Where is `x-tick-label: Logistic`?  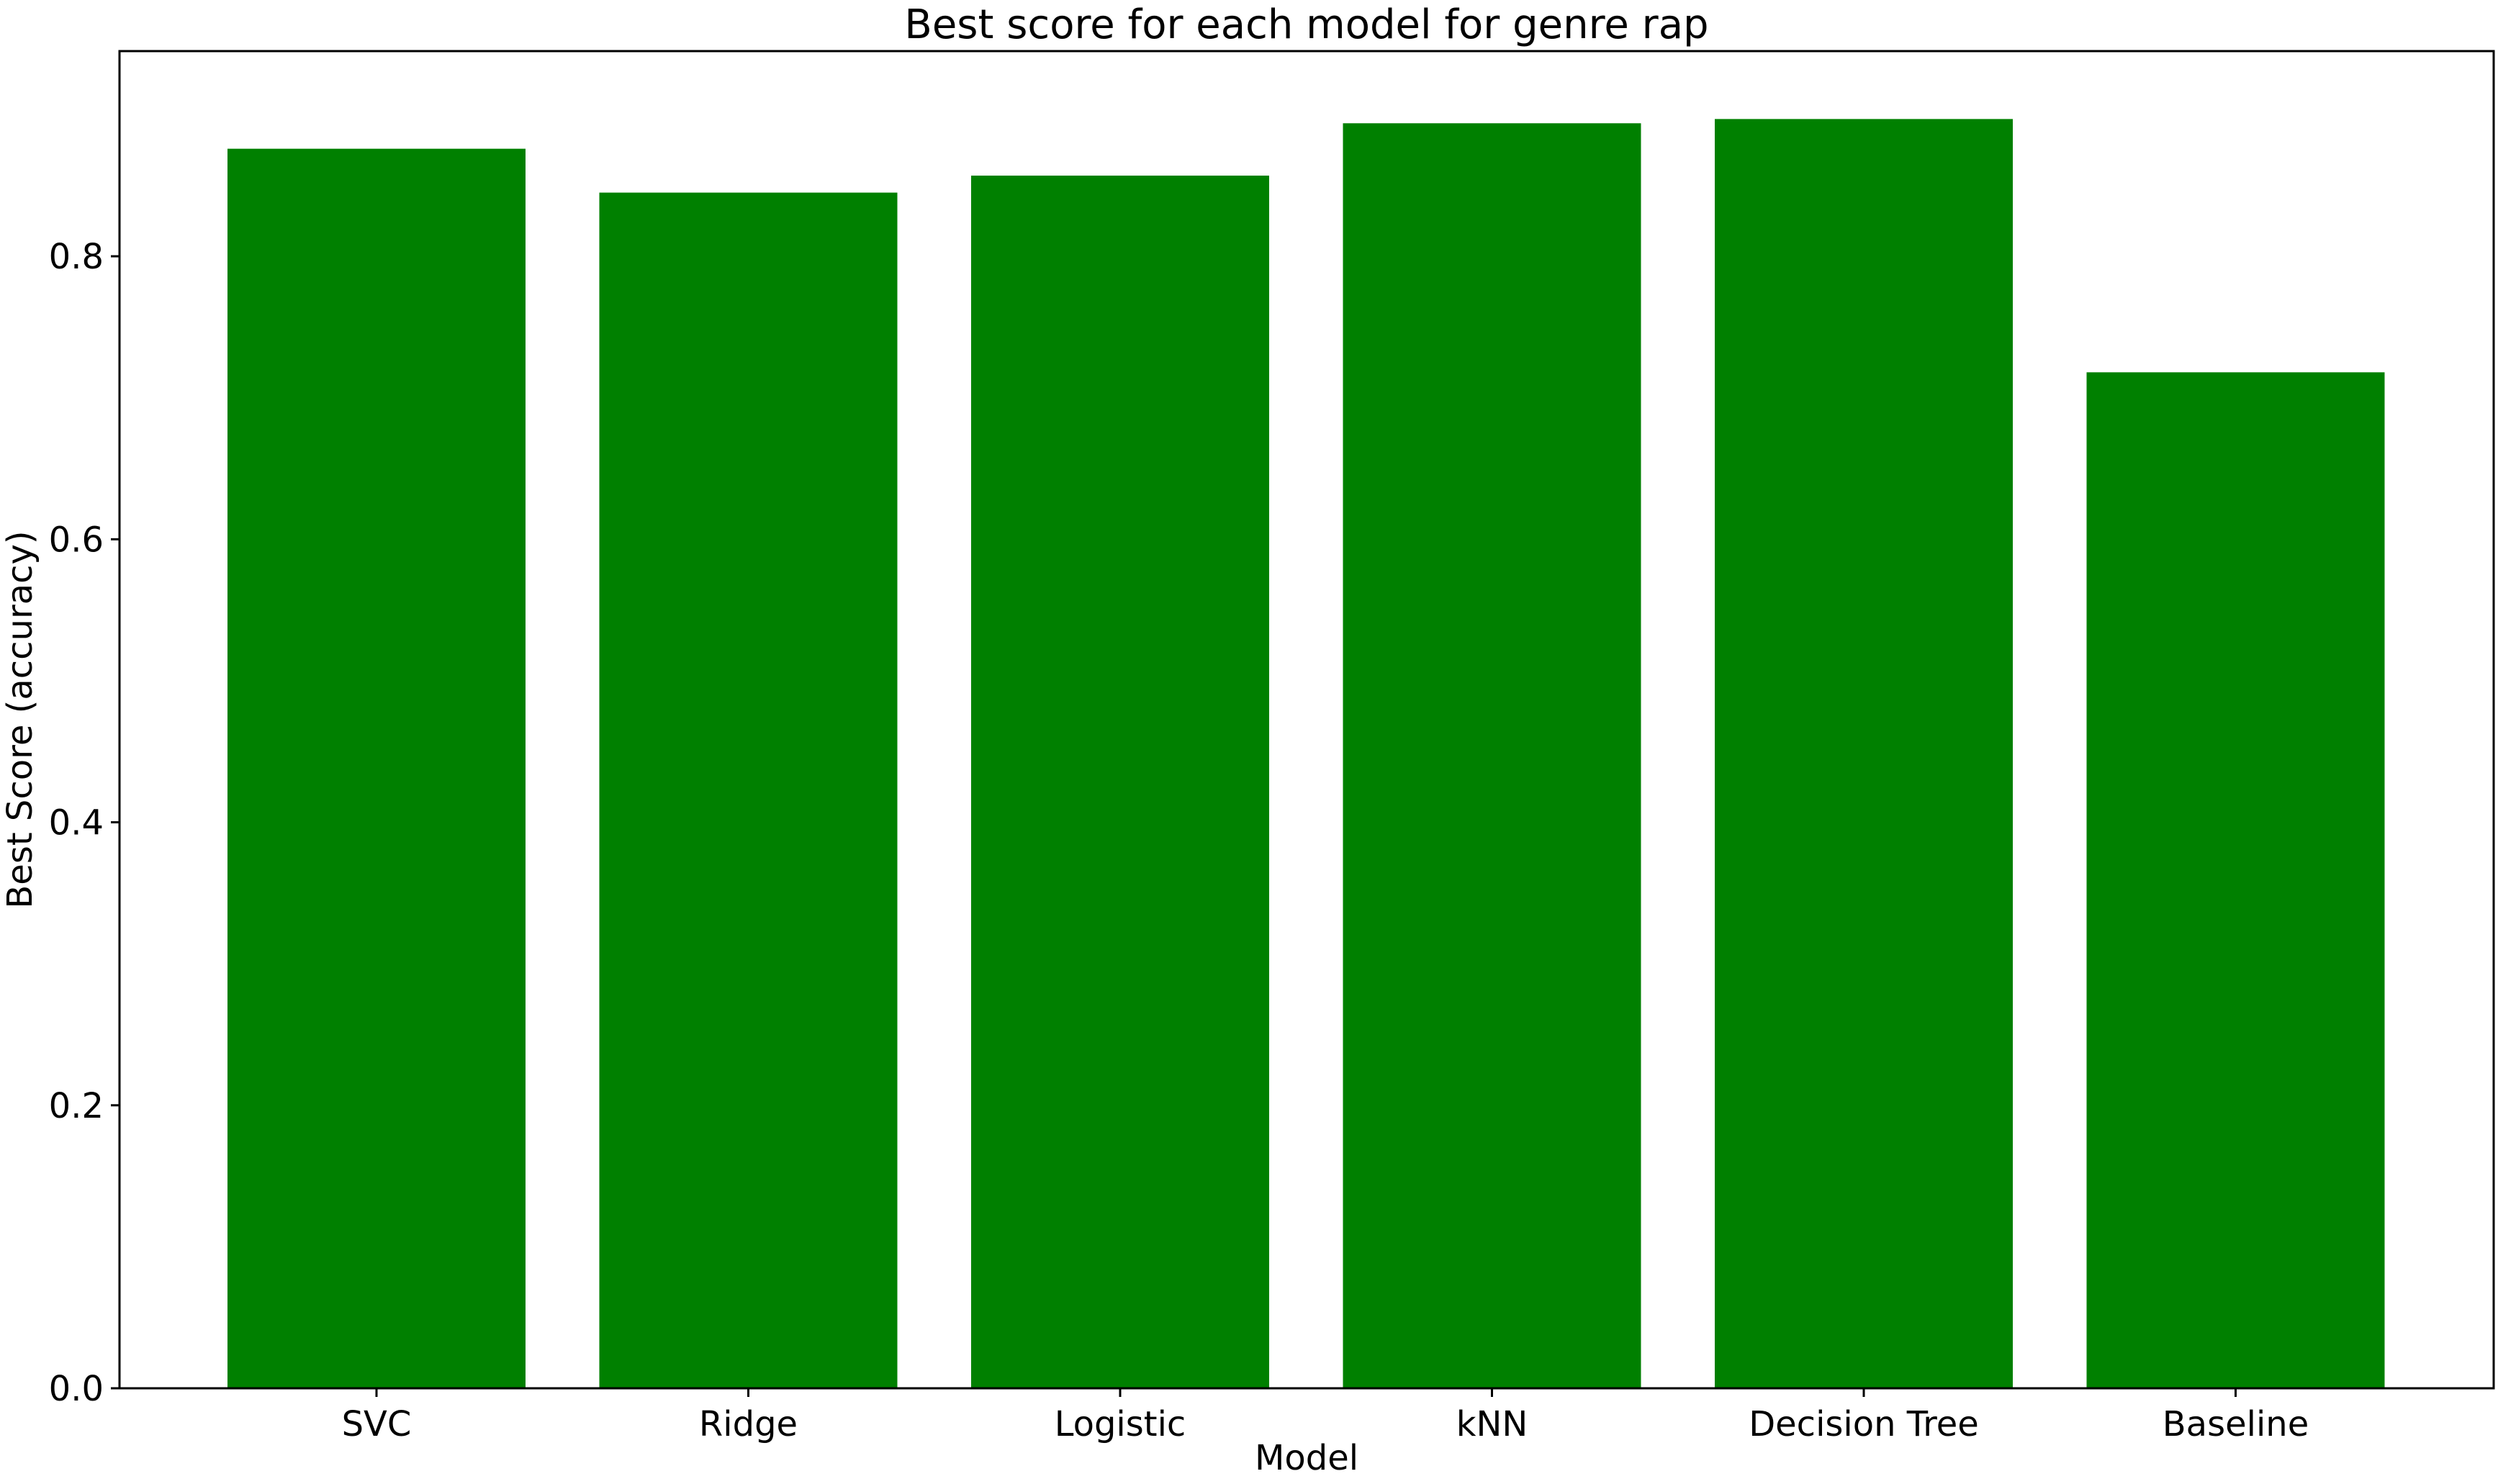
x-tick-label: Logistic is located at coordinates (1120, 1424).